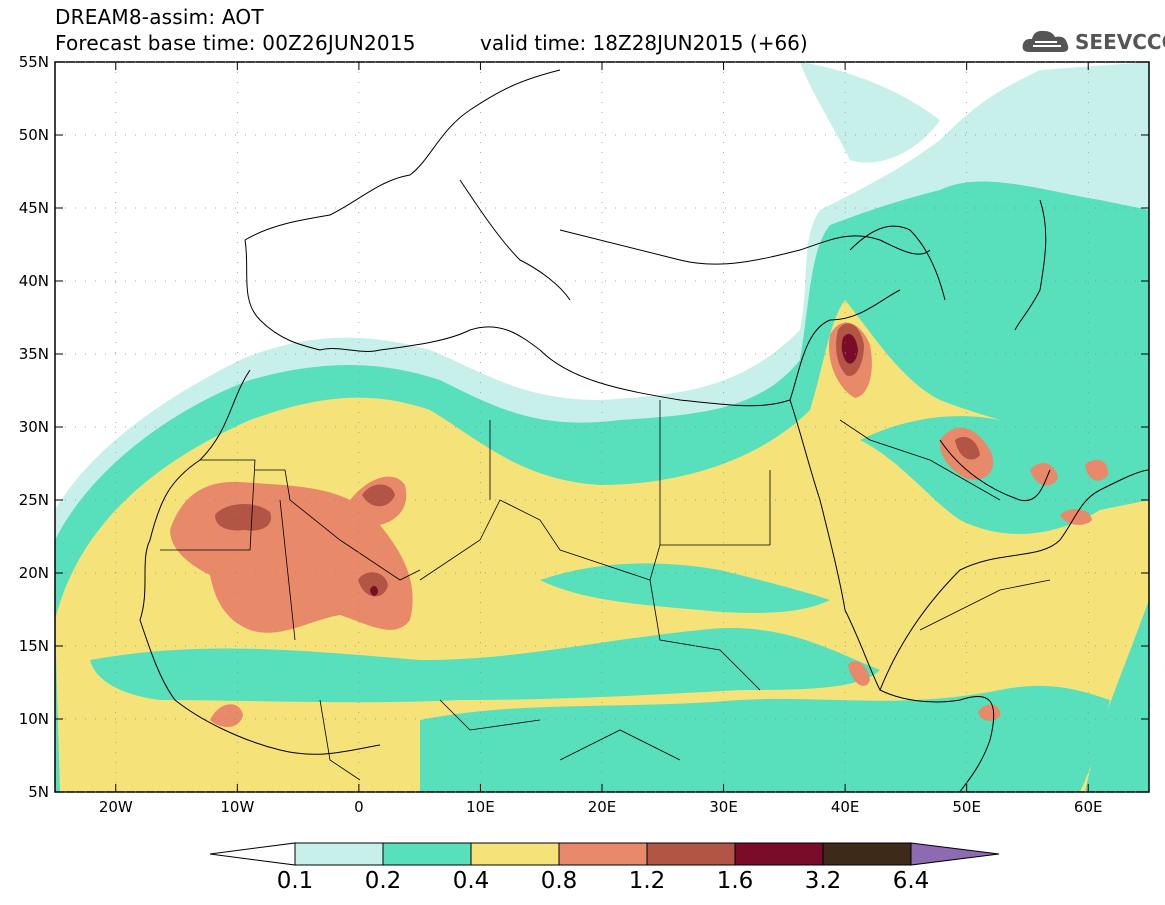  I want to click on aot-contour-1.6-iraq, so click(849, 349).